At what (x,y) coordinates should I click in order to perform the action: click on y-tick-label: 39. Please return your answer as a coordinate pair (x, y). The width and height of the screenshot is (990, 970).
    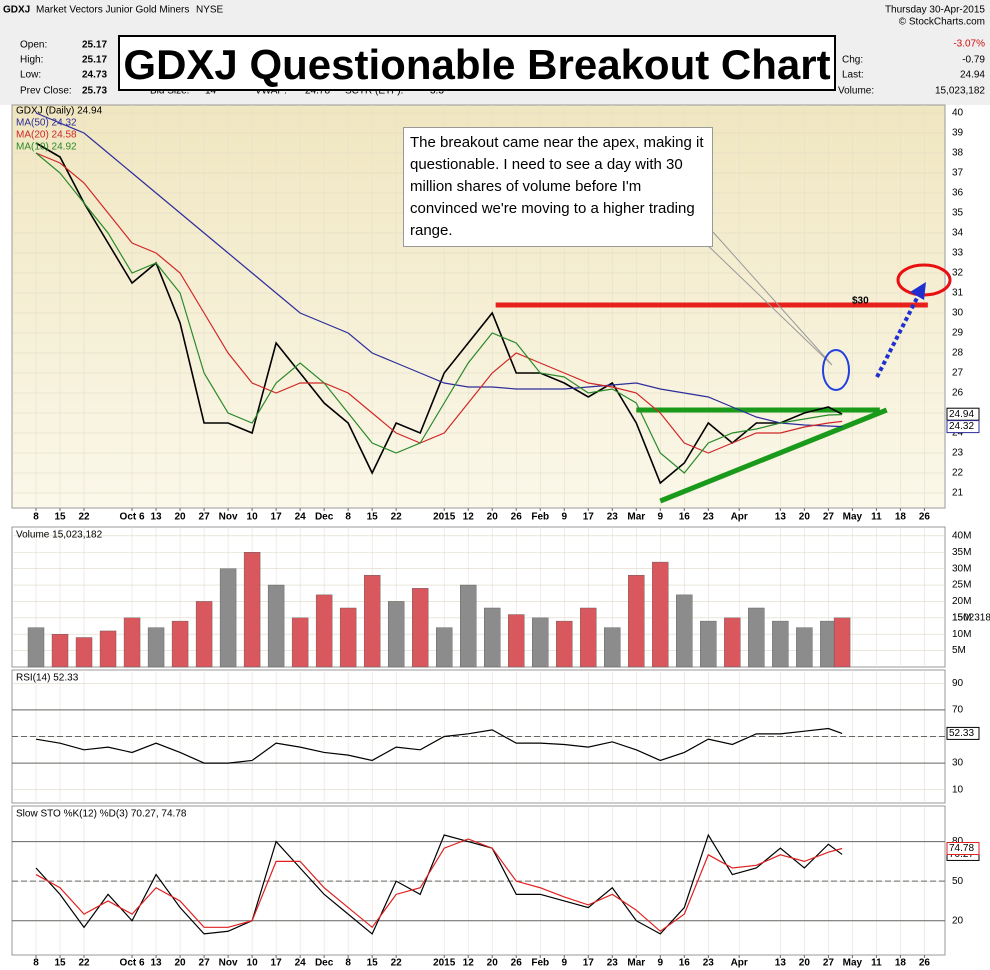
    Looking at the image, I should click on (958, 133).